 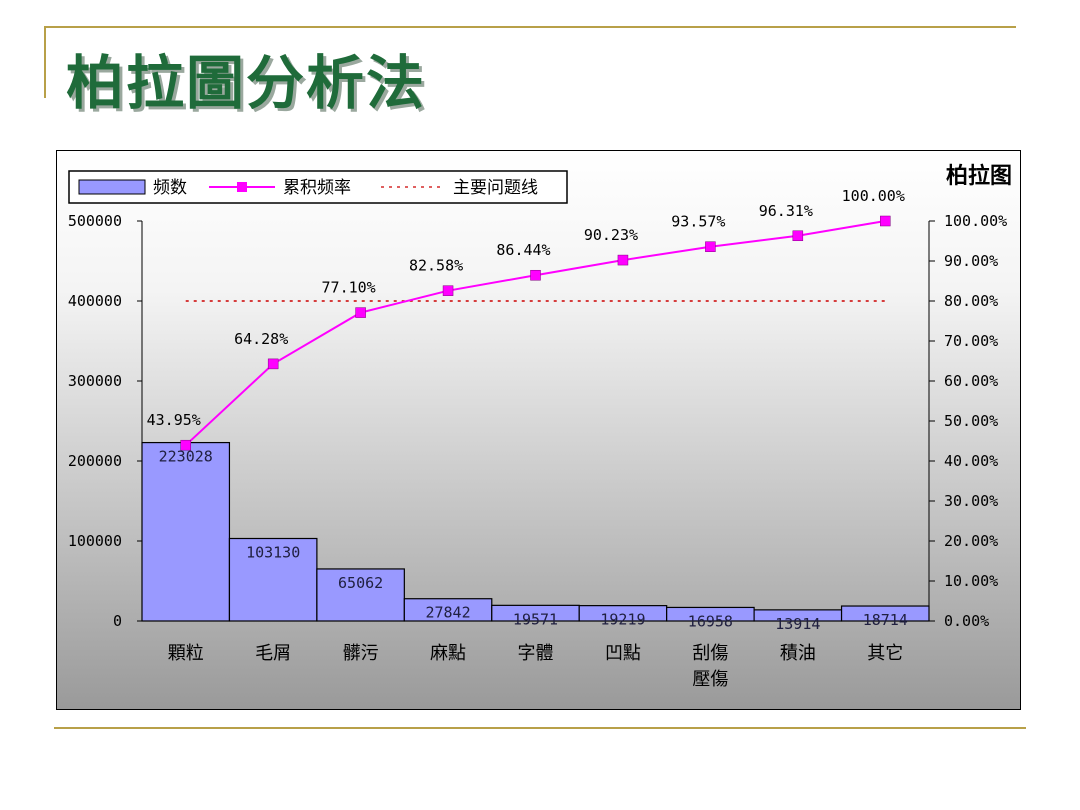 I want to click on legend-box, so click(x=318, y=187).